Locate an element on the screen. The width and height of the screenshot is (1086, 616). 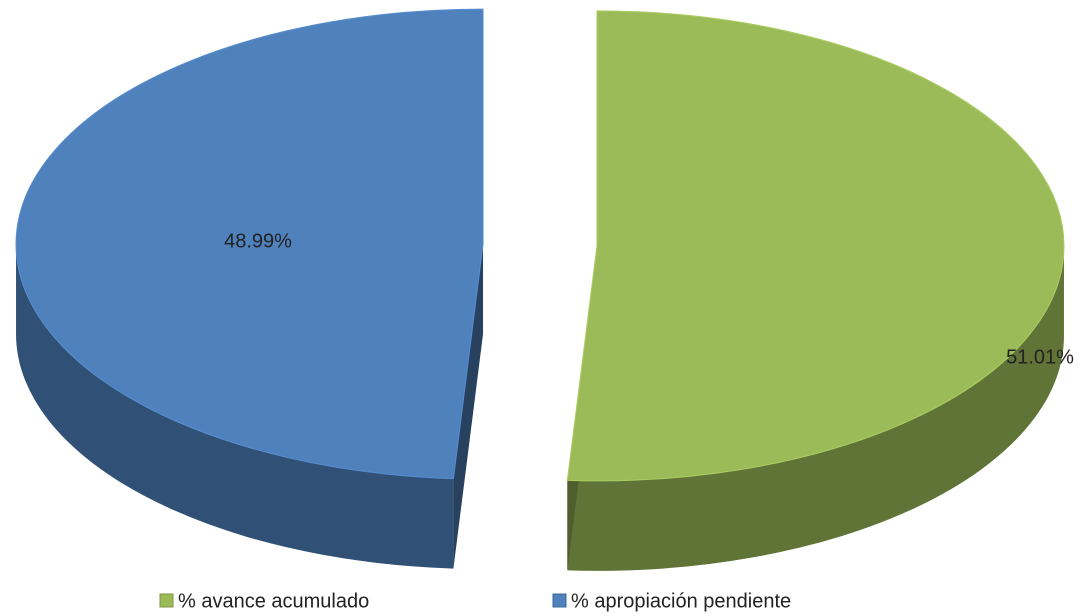
data-label: 48.99% is located at coordinates (258, 241).